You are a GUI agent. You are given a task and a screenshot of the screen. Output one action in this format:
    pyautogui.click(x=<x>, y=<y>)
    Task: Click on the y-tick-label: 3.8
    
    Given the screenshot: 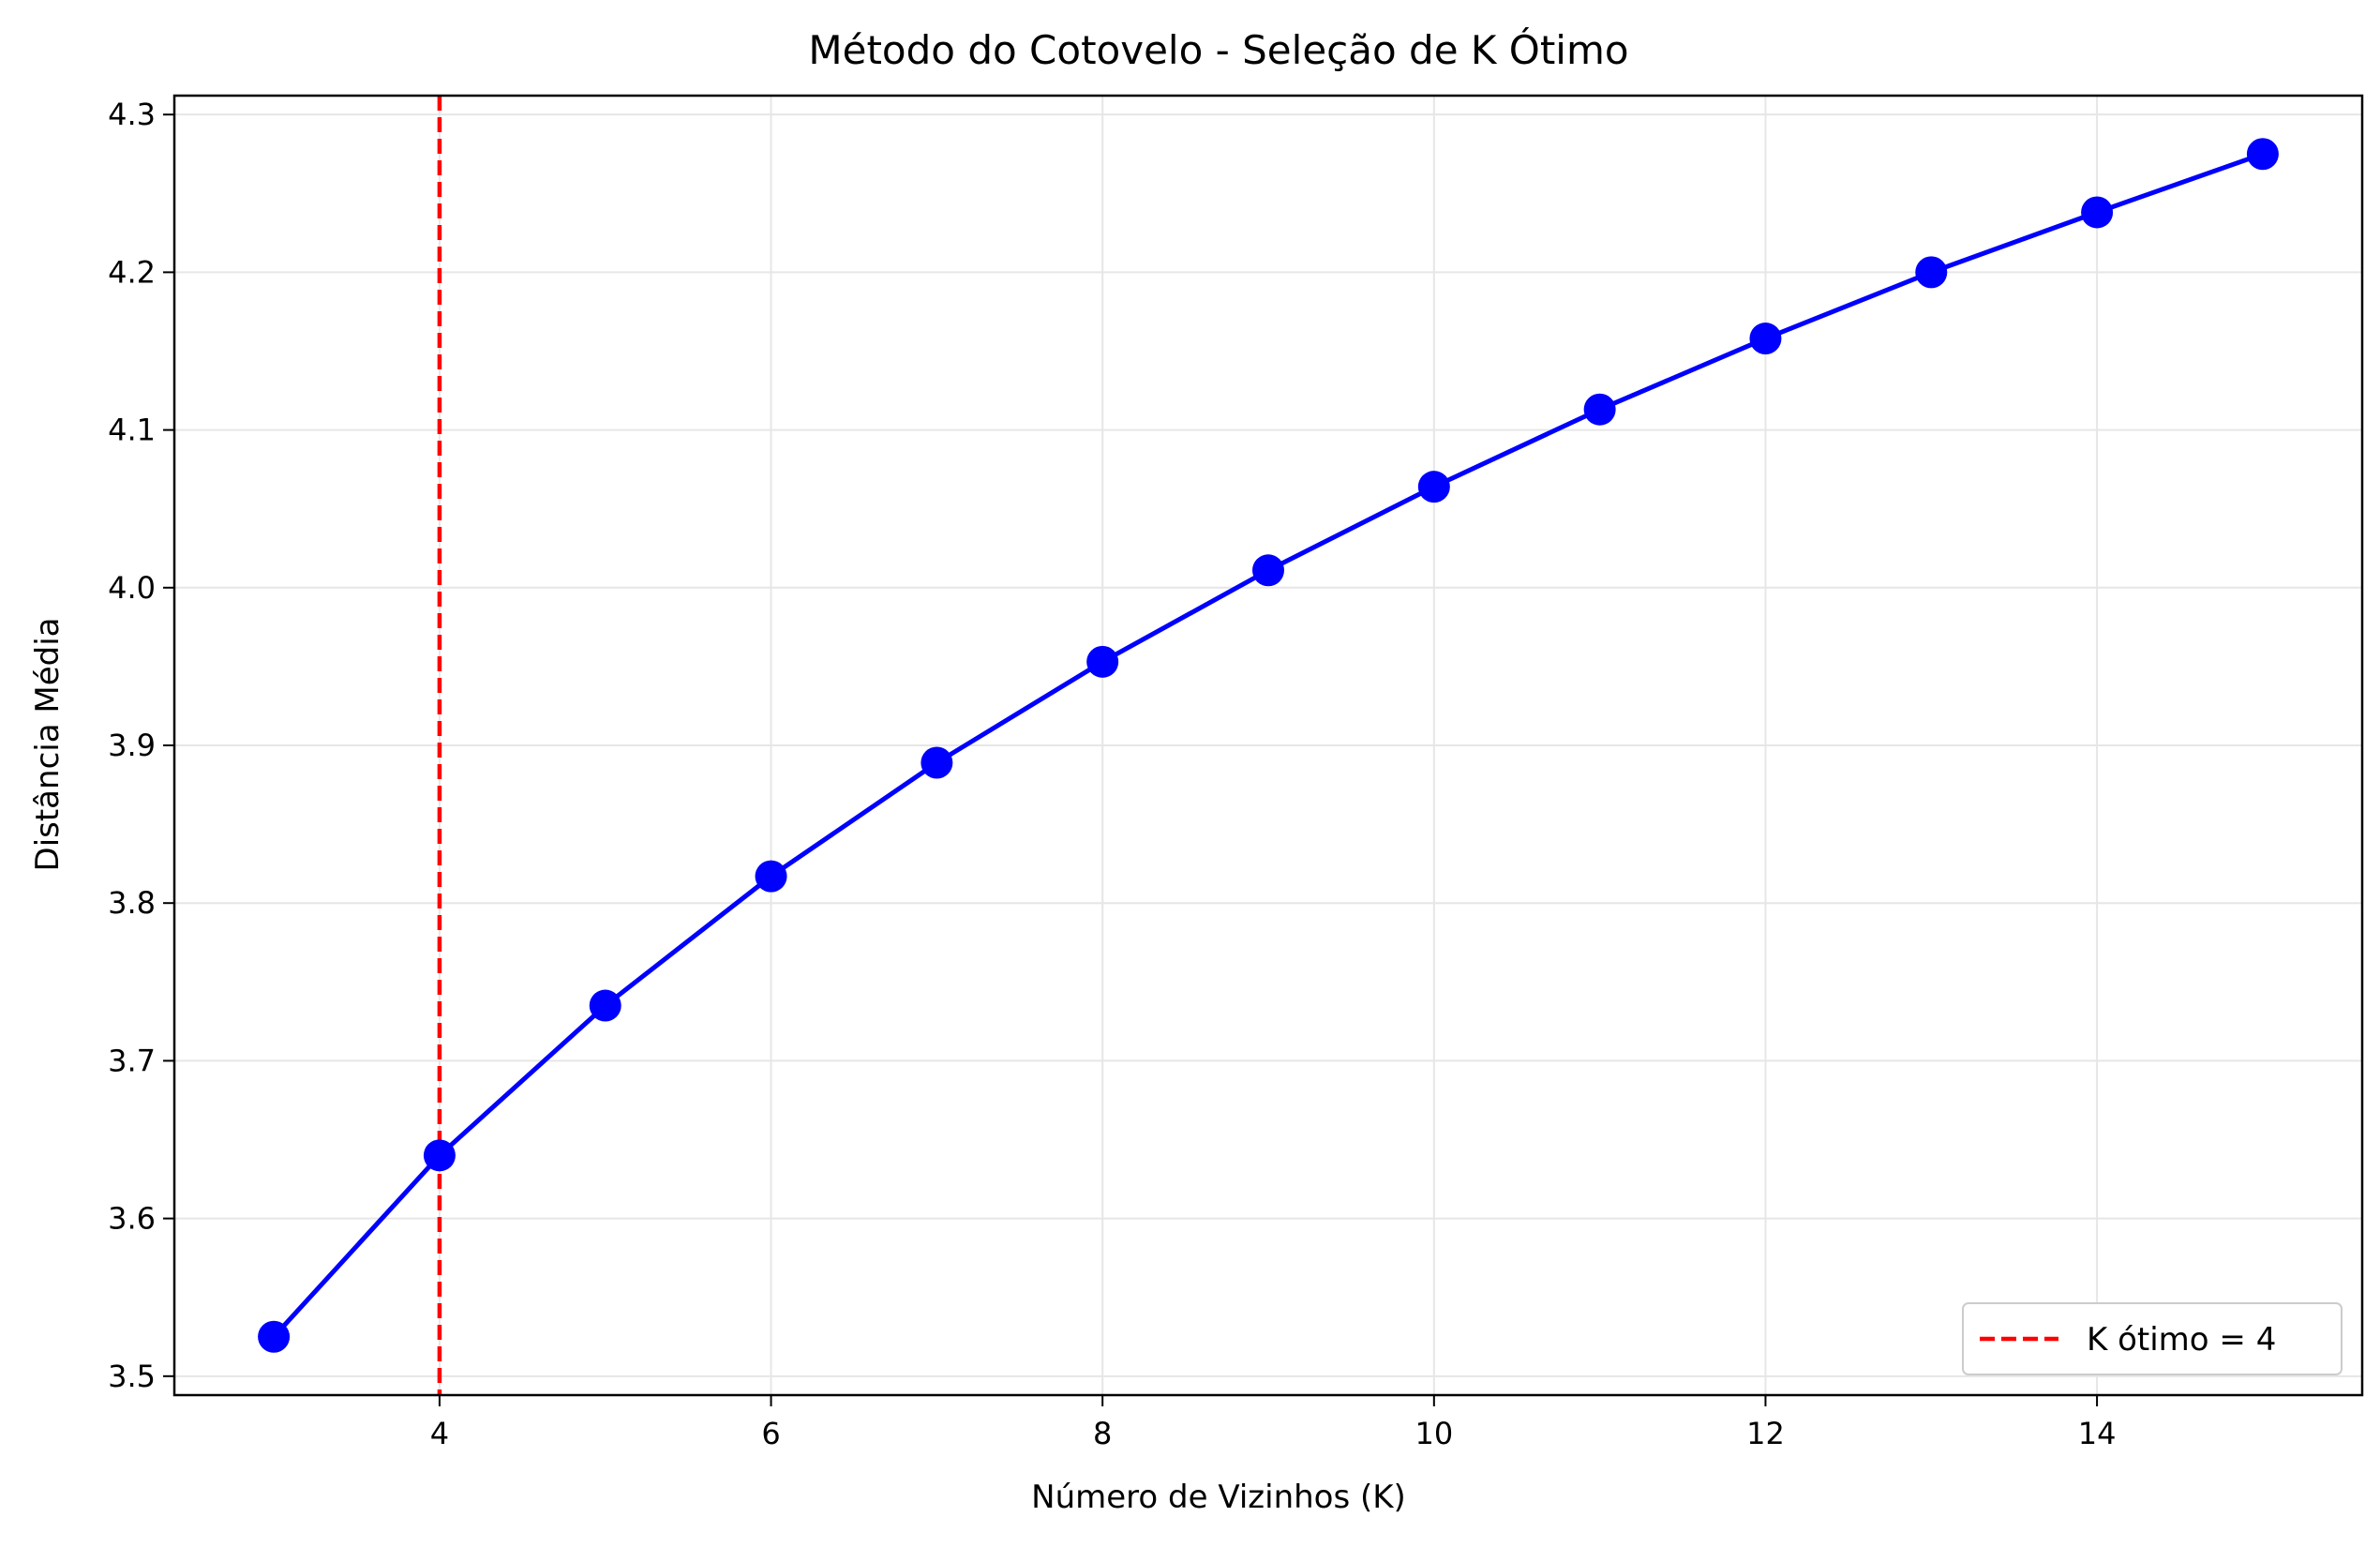 What is the action you would take?
    pyautogui.click(x=132, y=903)
    